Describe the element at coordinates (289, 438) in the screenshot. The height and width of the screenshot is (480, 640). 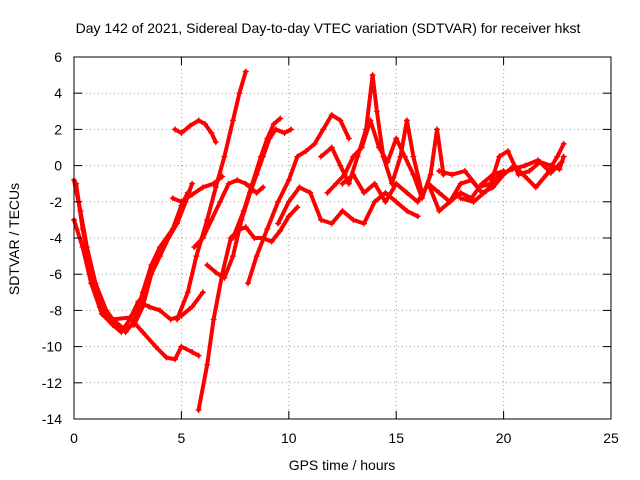
I see `x-tick-label: 10` at that location.